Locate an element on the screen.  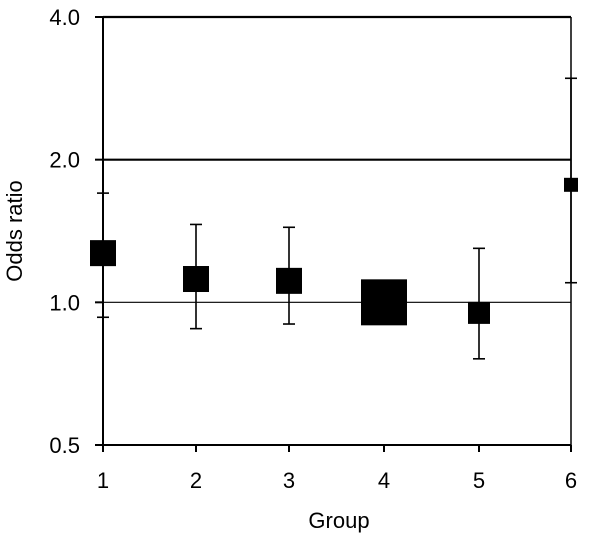
x-tick-label: 4 is located at coordinates (384, 480).